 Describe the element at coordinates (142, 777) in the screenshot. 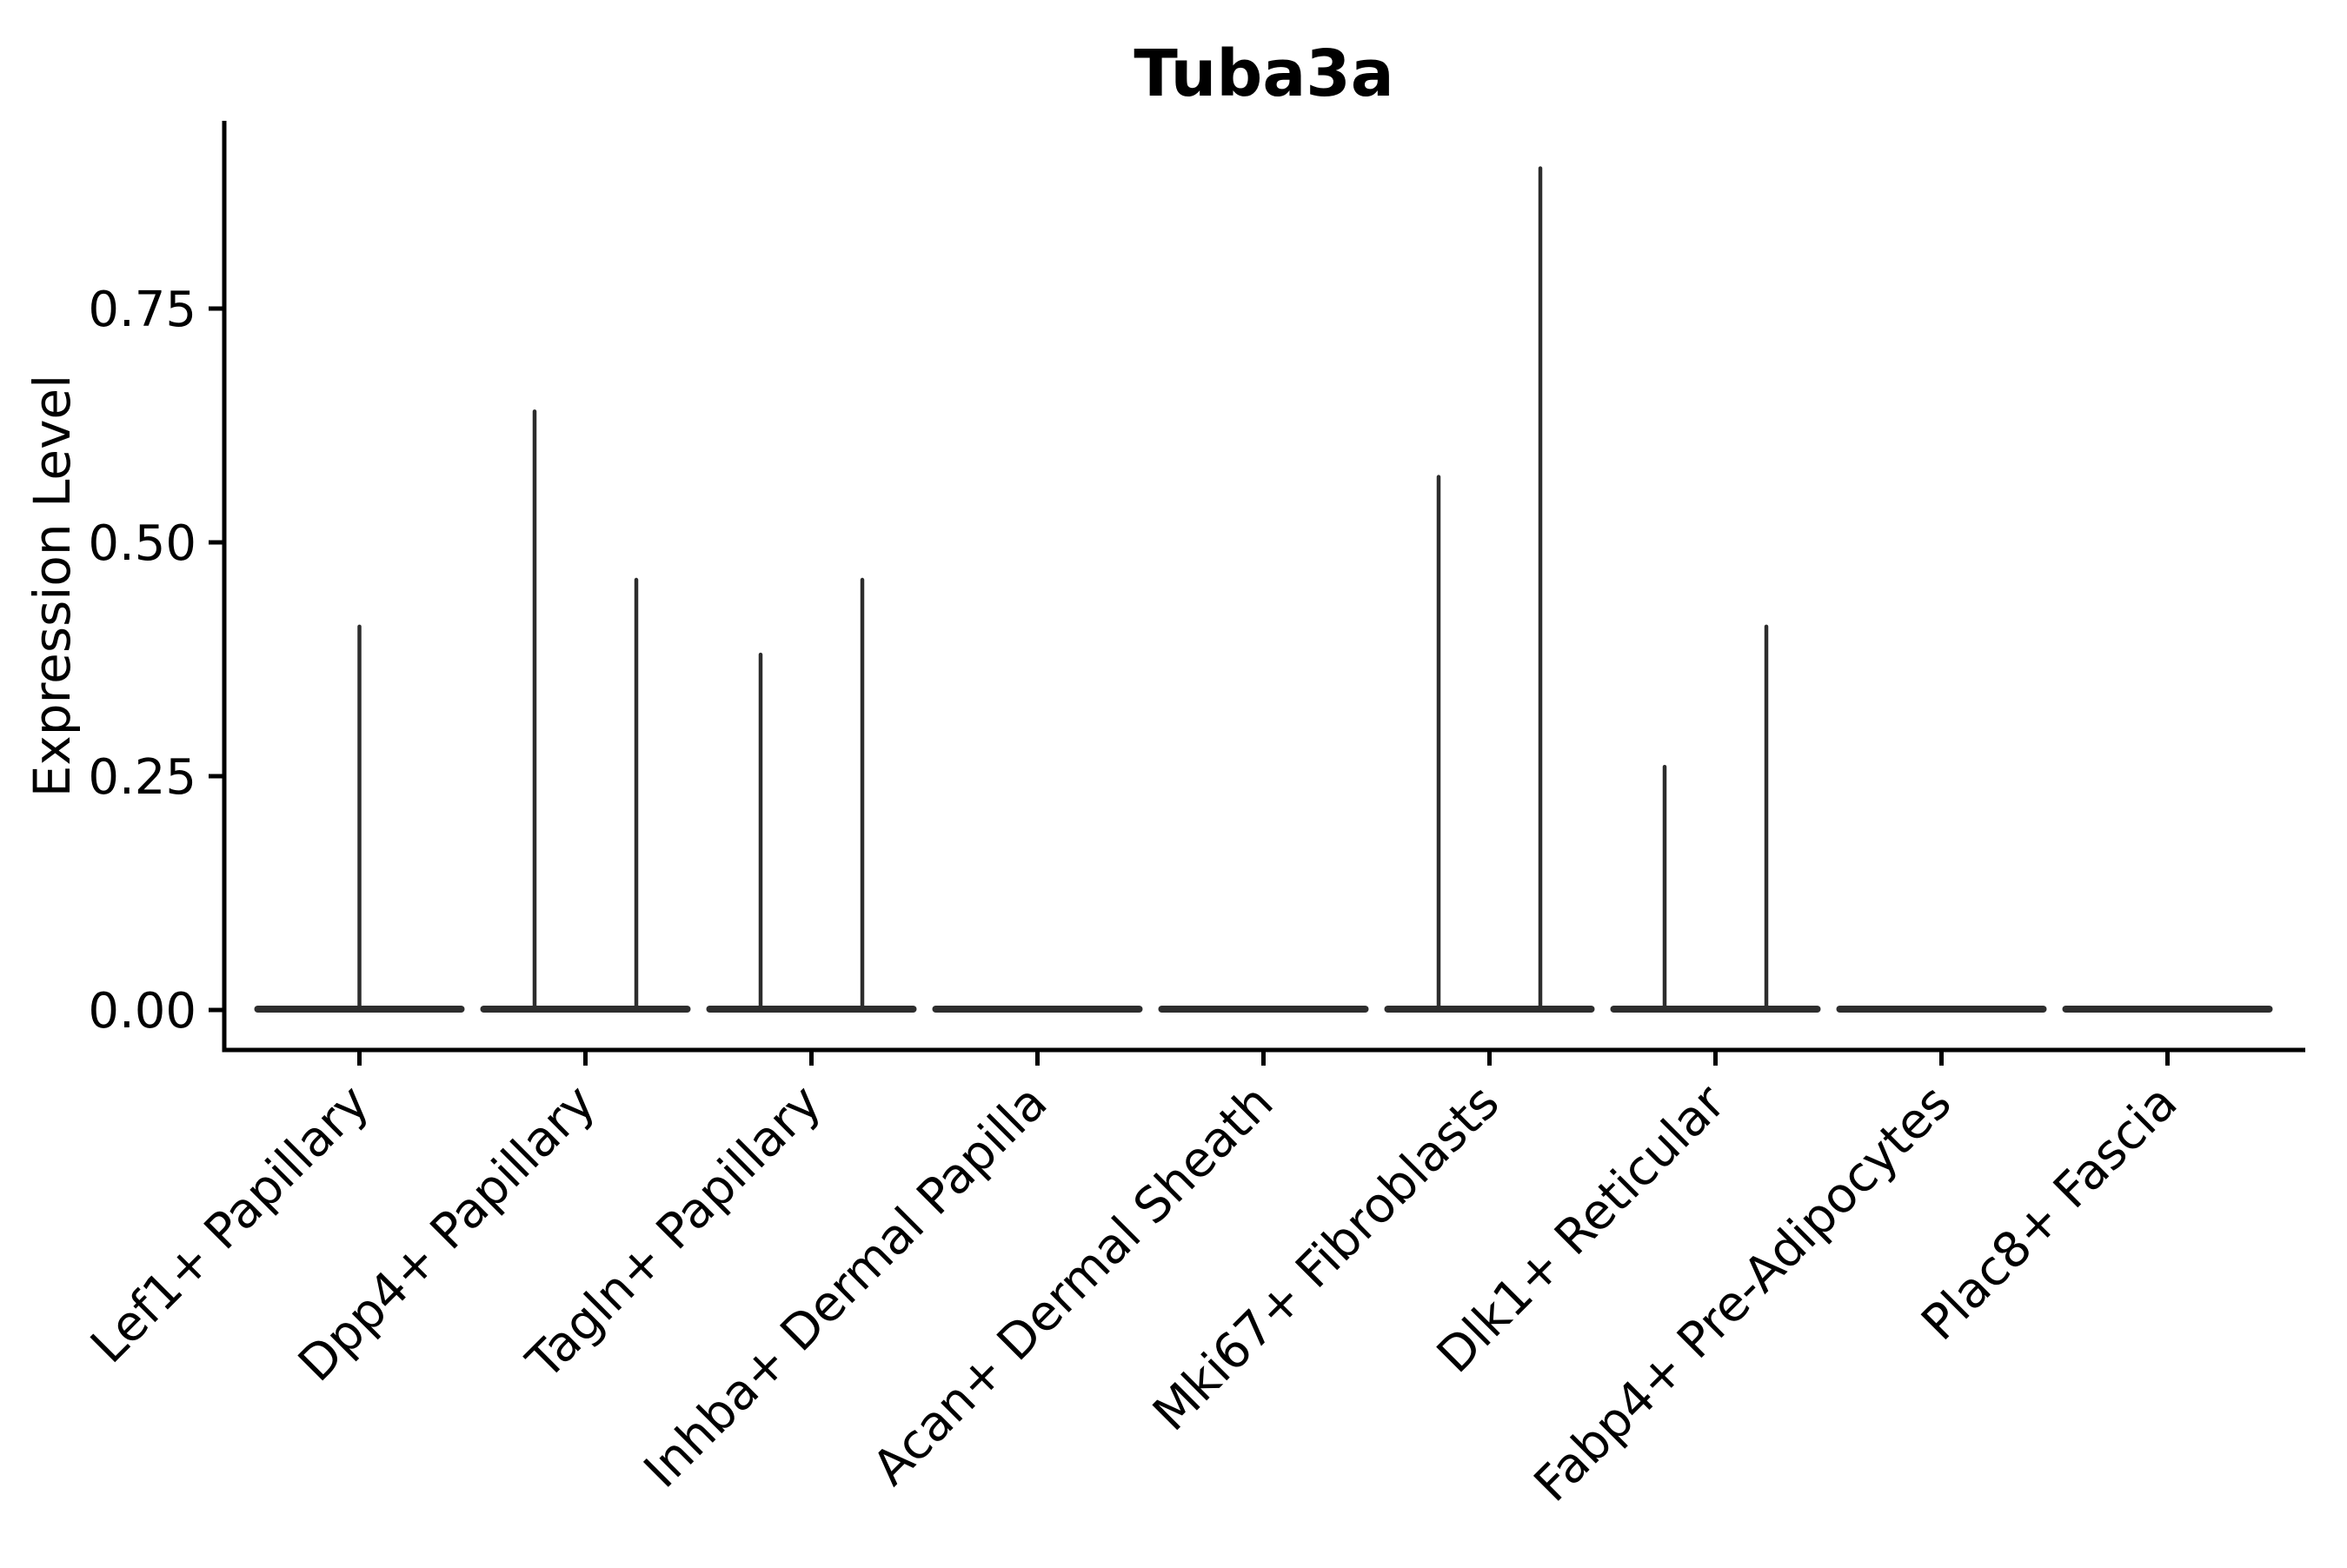

I see `y-tick-label: 0.25` at that location.